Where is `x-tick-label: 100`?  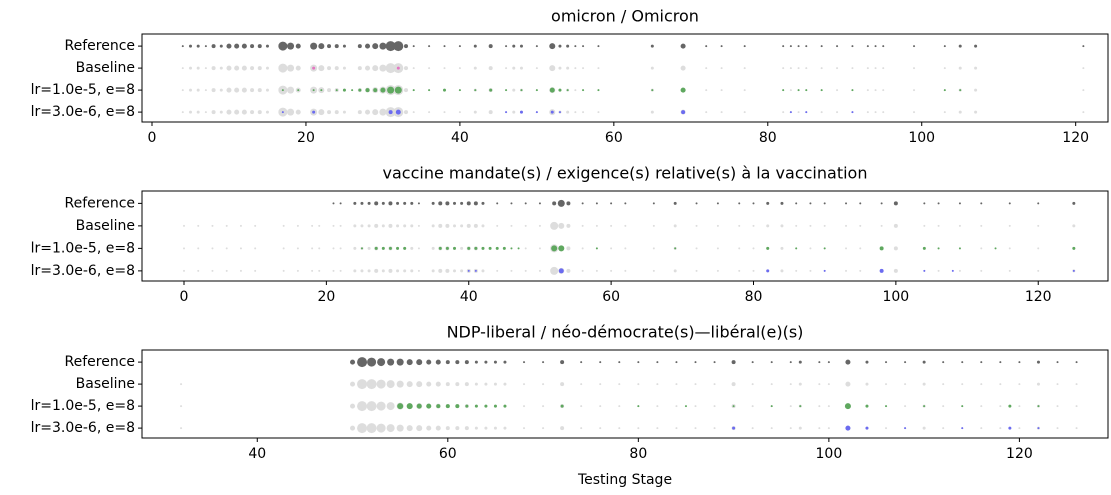
x-tick-label: 100 is located at coordinates (921, 138).